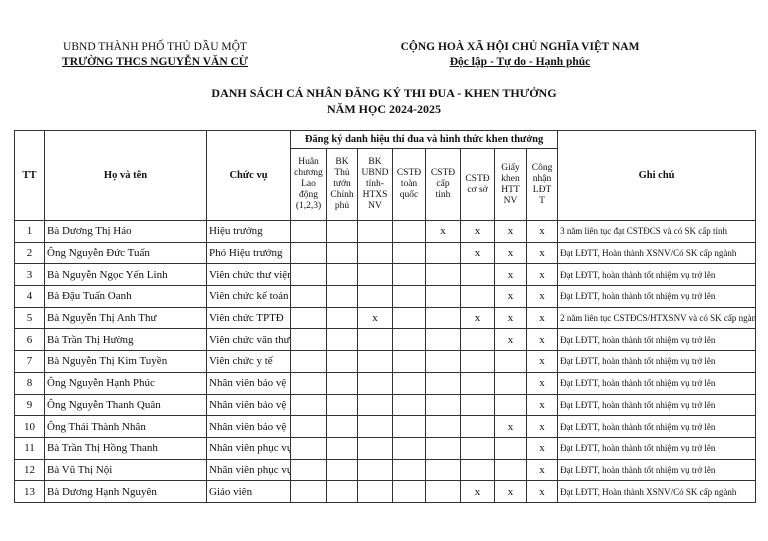 This screenshot has width=768, height=541. What do you see at coordinates (308, 184) in the screenshot?
I see `sub-header: Huân chương Lao động (1,2,3)` at bounding box center [308, 184].